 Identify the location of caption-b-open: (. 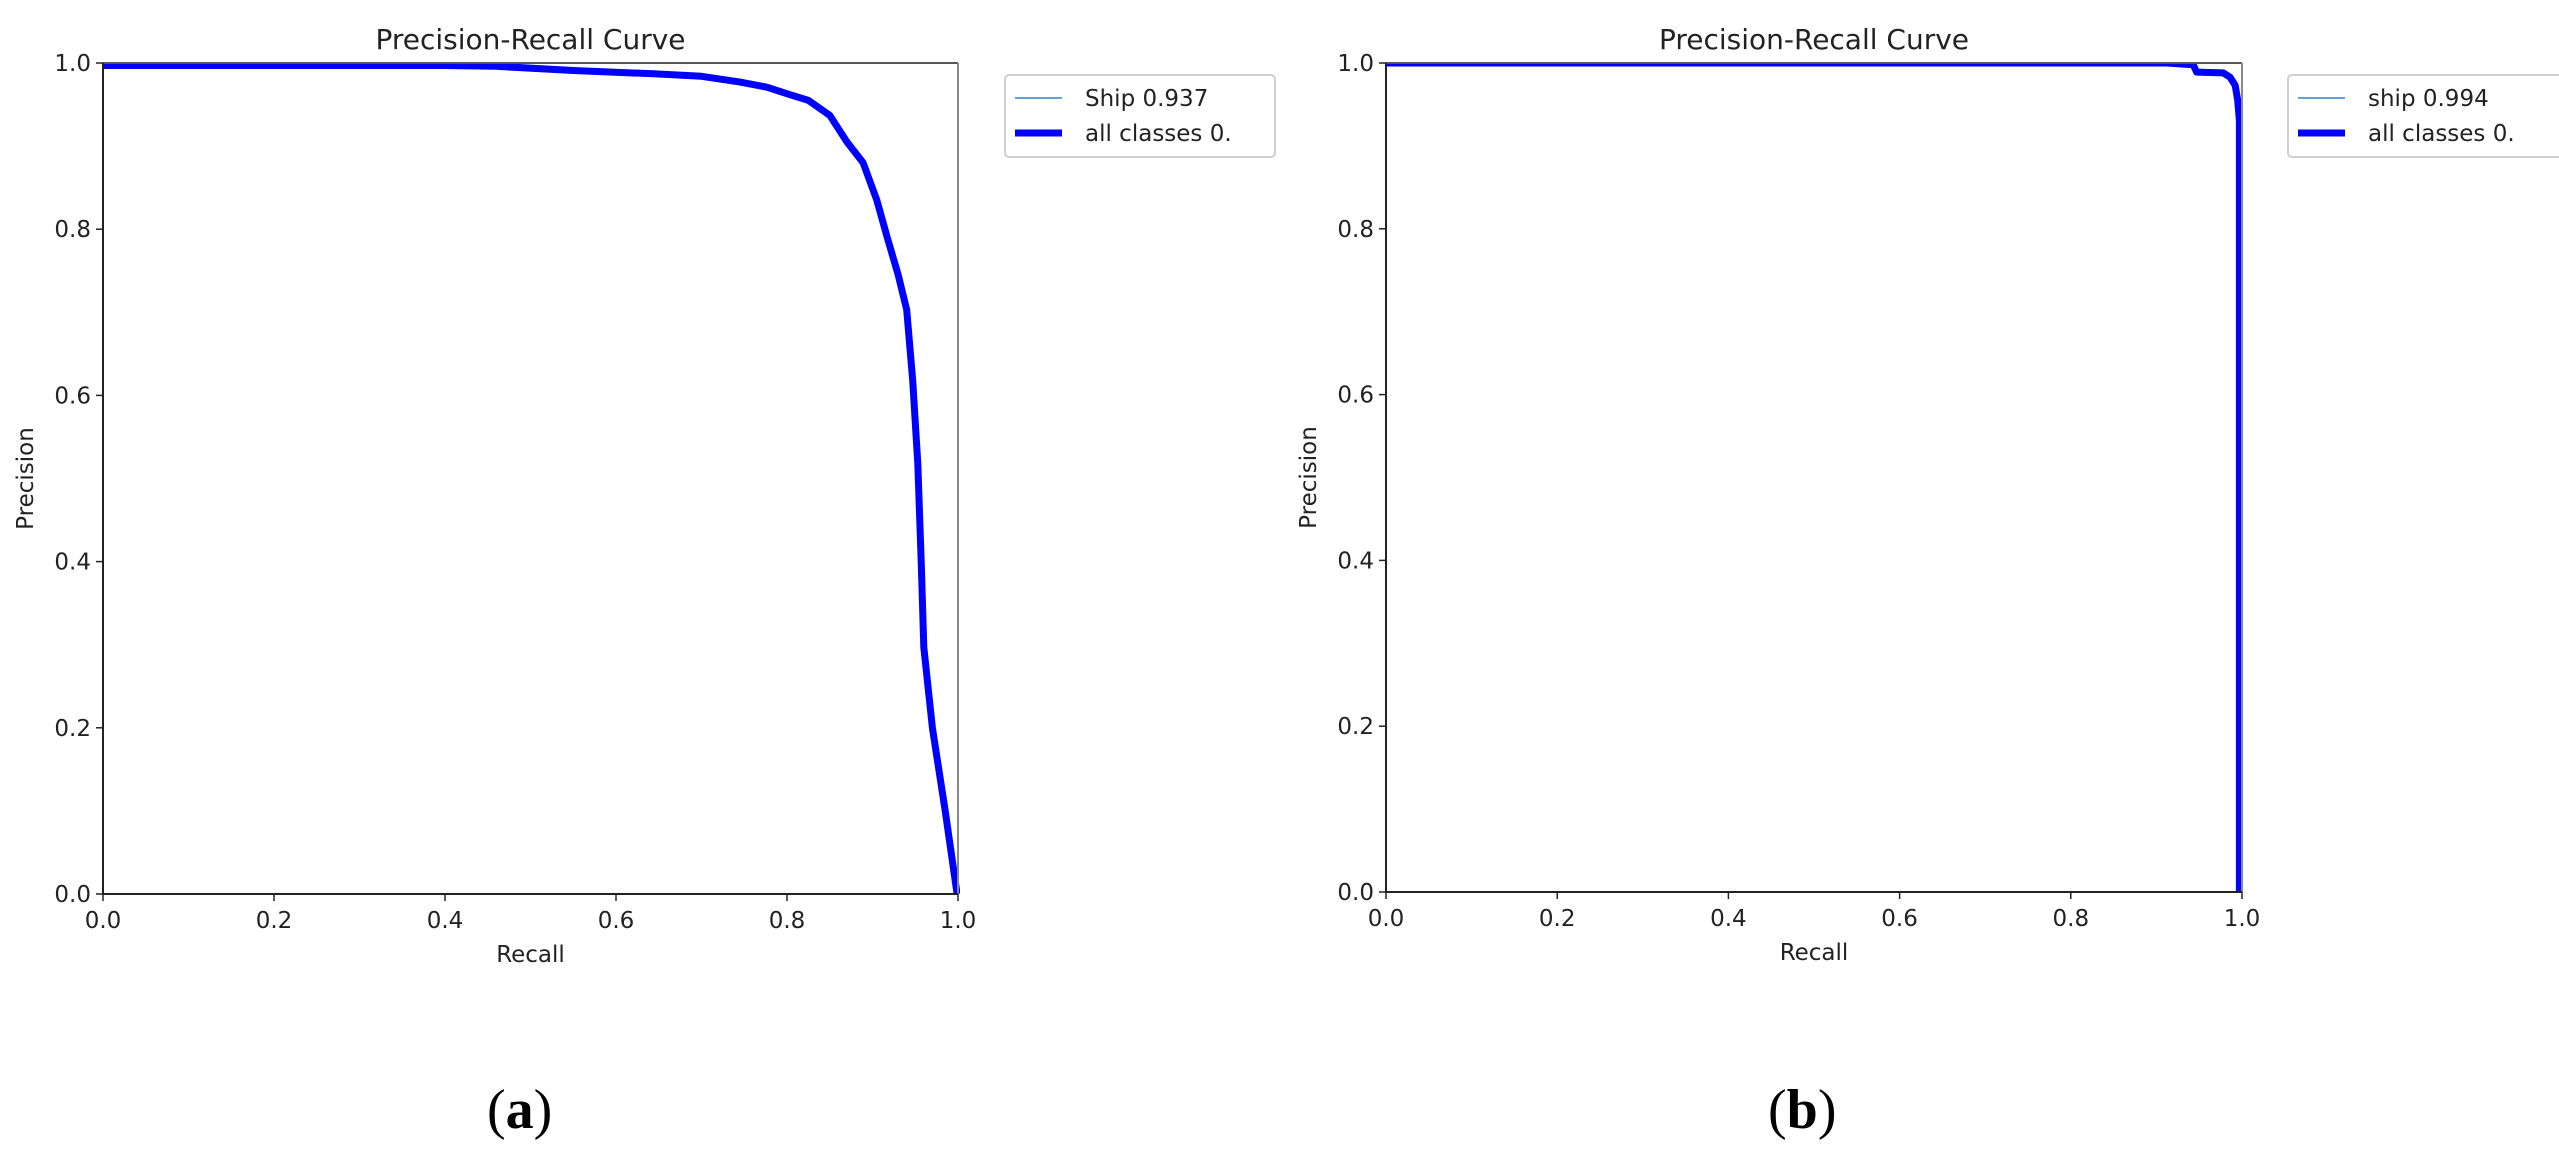
(1777, 1110).